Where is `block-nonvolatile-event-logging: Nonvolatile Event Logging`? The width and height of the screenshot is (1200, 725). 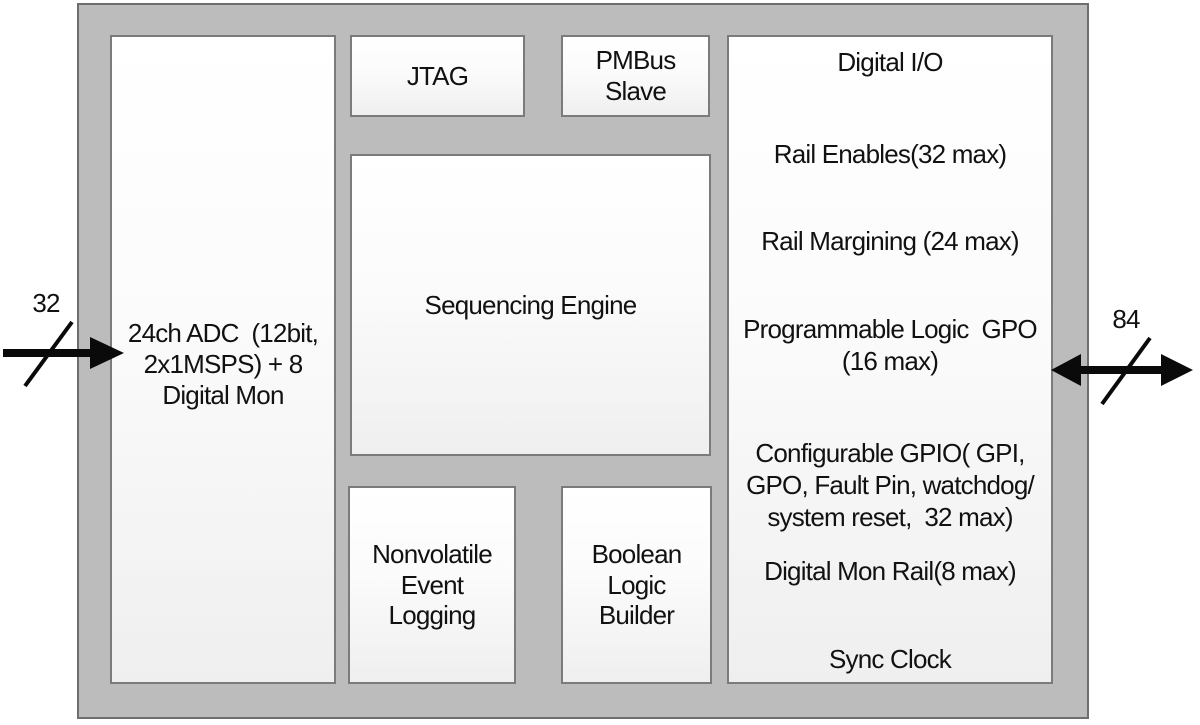 block-nonvolatile-event-logging: Nonvolatile Event Logging is located at coordinates (432, 585).